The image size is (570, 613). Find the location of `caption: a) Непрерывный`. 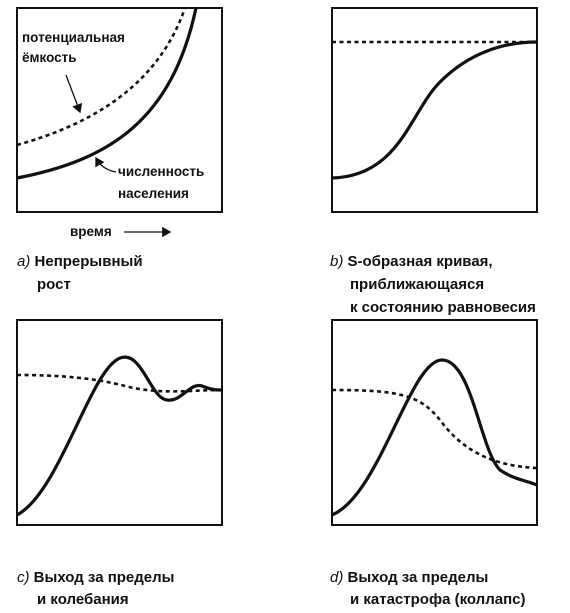

caption: a) Непрерывный is located at coordinates (80, 261).